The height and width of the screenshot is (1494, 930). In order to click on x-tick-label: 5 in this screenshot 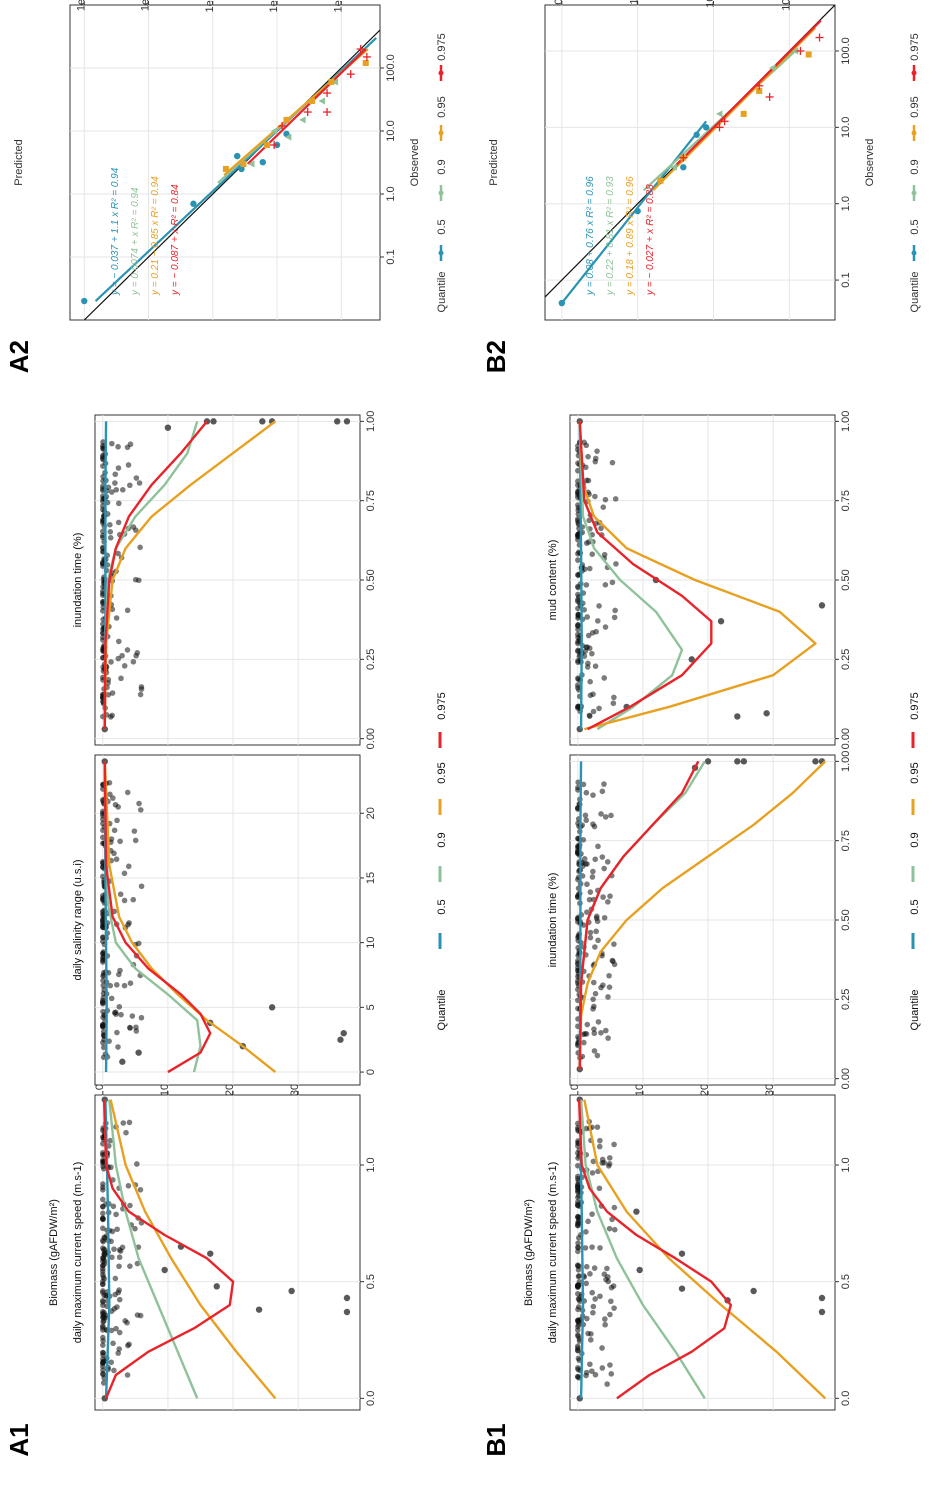, I will do `click(371, 1007)`.